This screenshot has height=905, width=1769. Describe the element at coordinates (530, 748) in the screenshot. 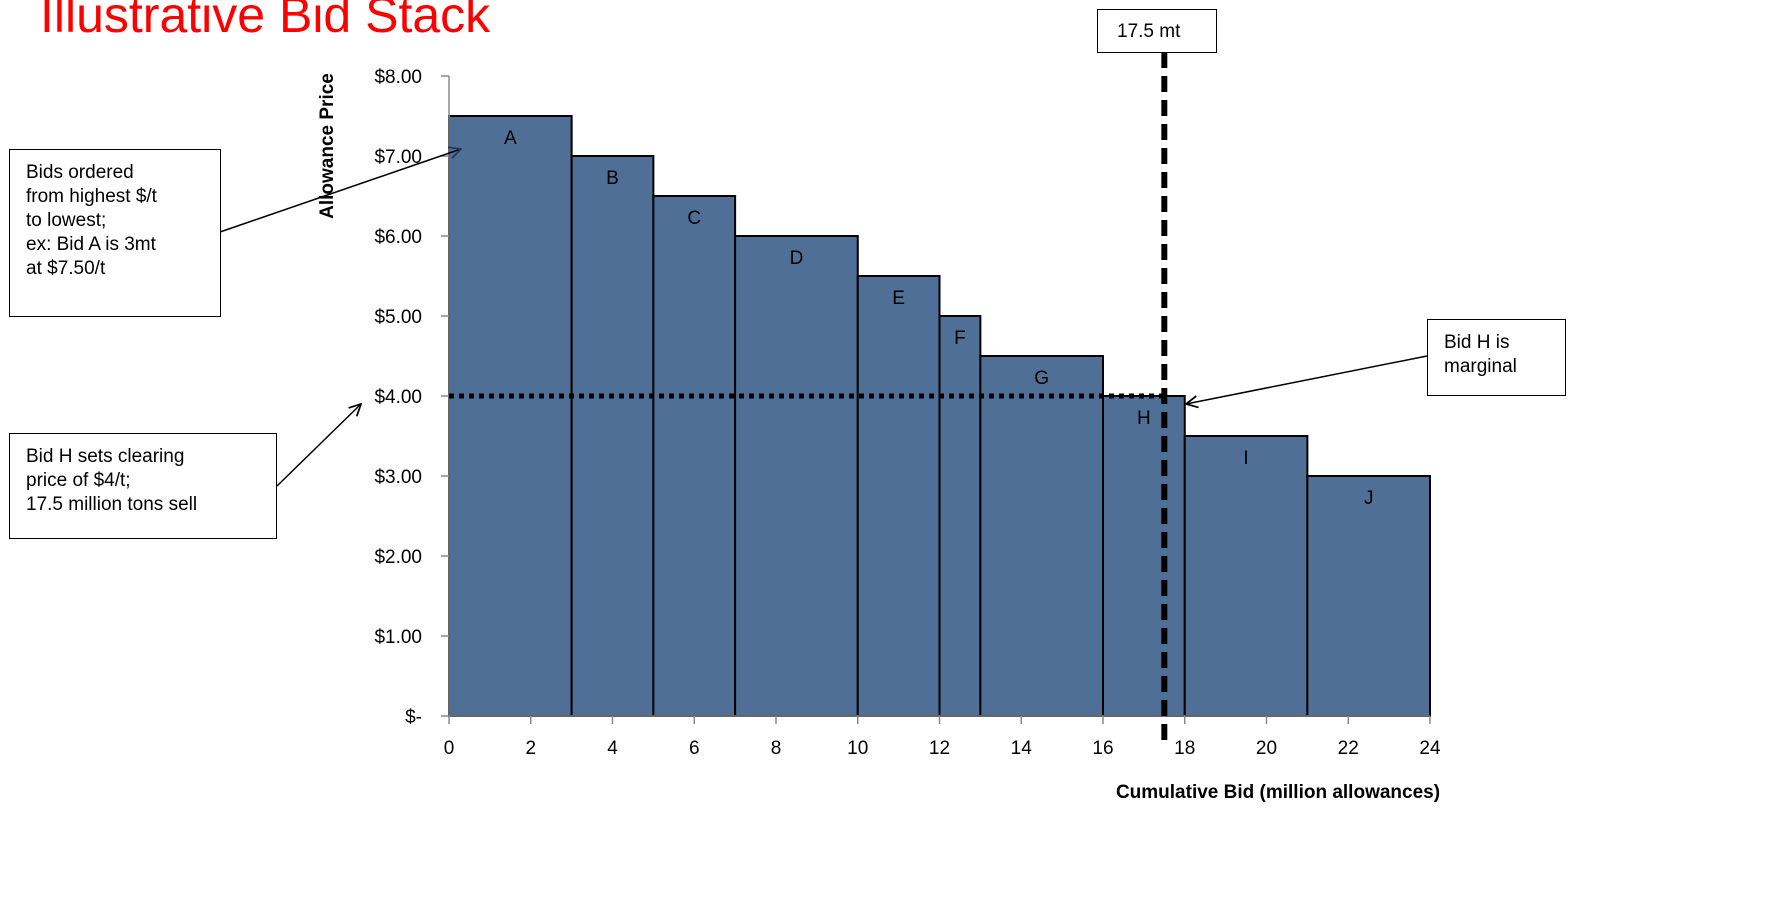

I see `x-tick-label: 2` at that location.